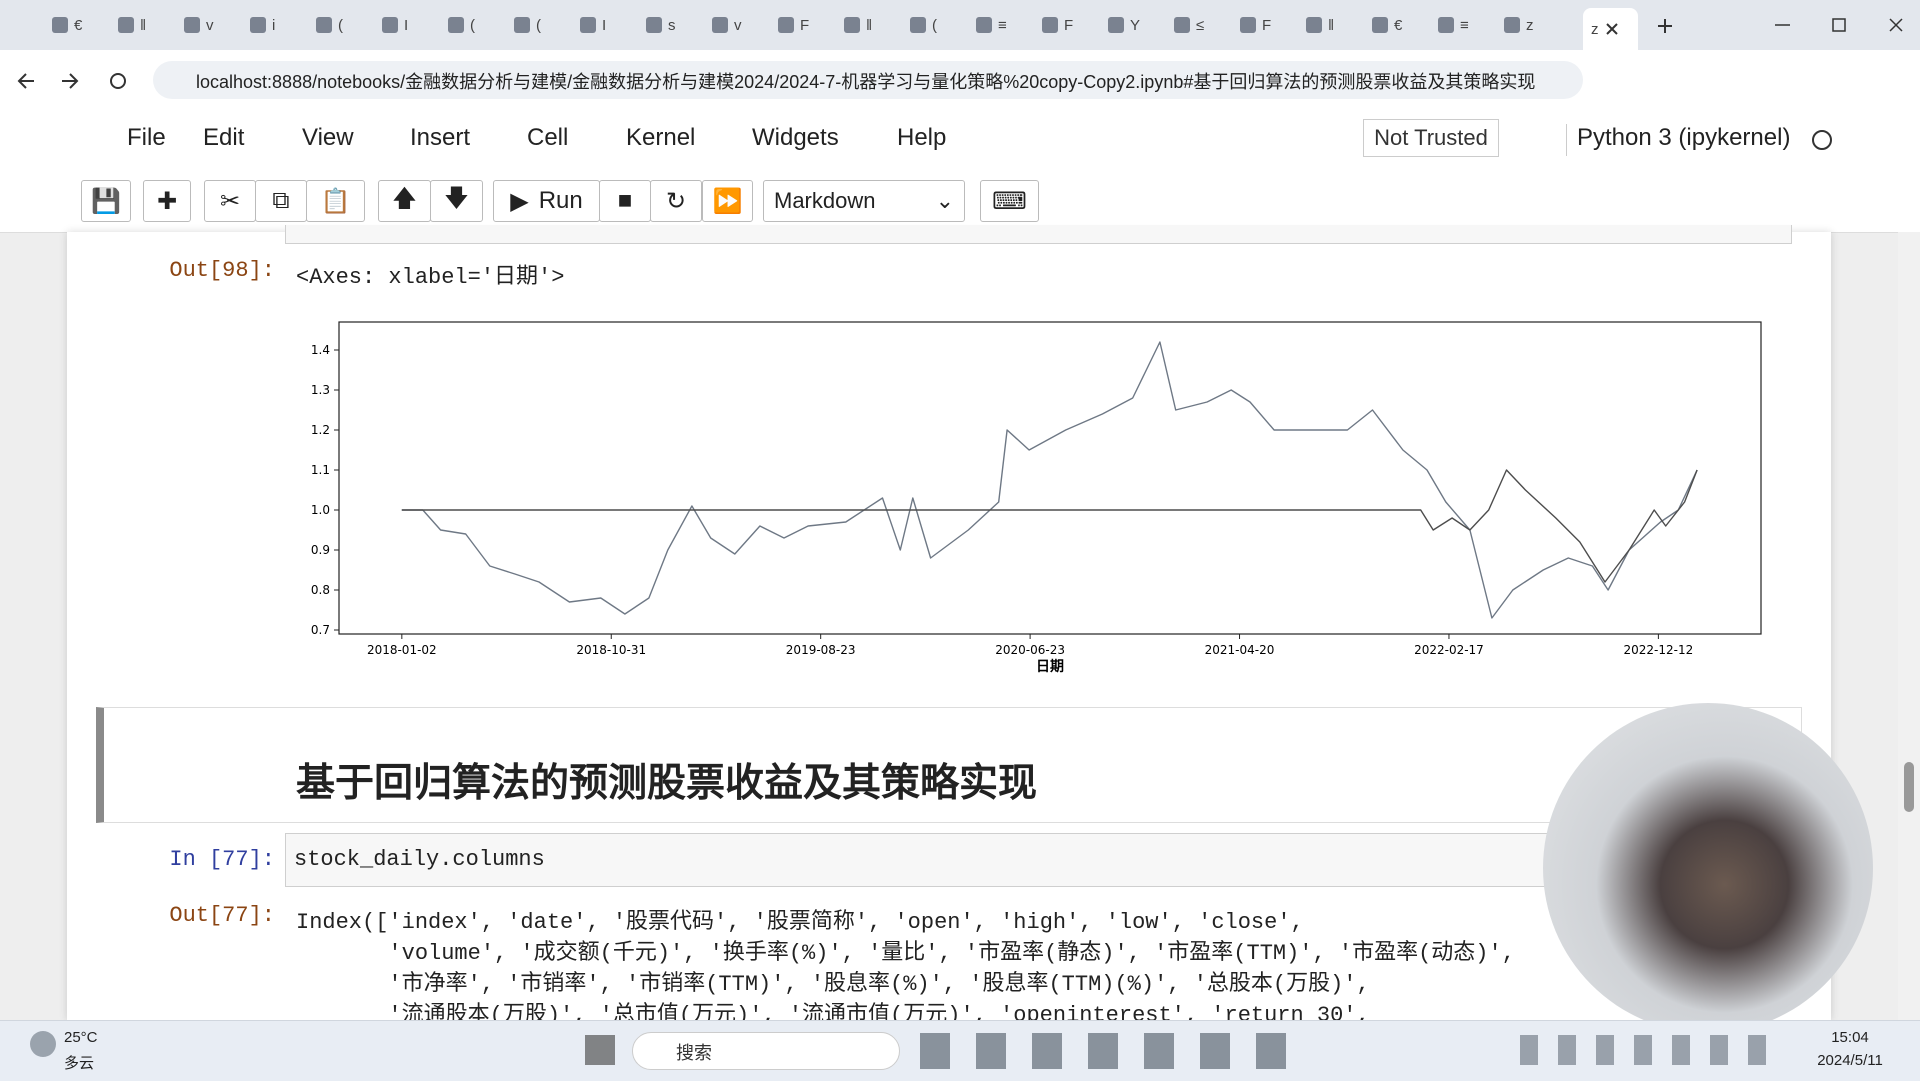 The height and width of the screenshot is (1081, 1920). I want to click on copy-button: ⧉, so click(281, 201).